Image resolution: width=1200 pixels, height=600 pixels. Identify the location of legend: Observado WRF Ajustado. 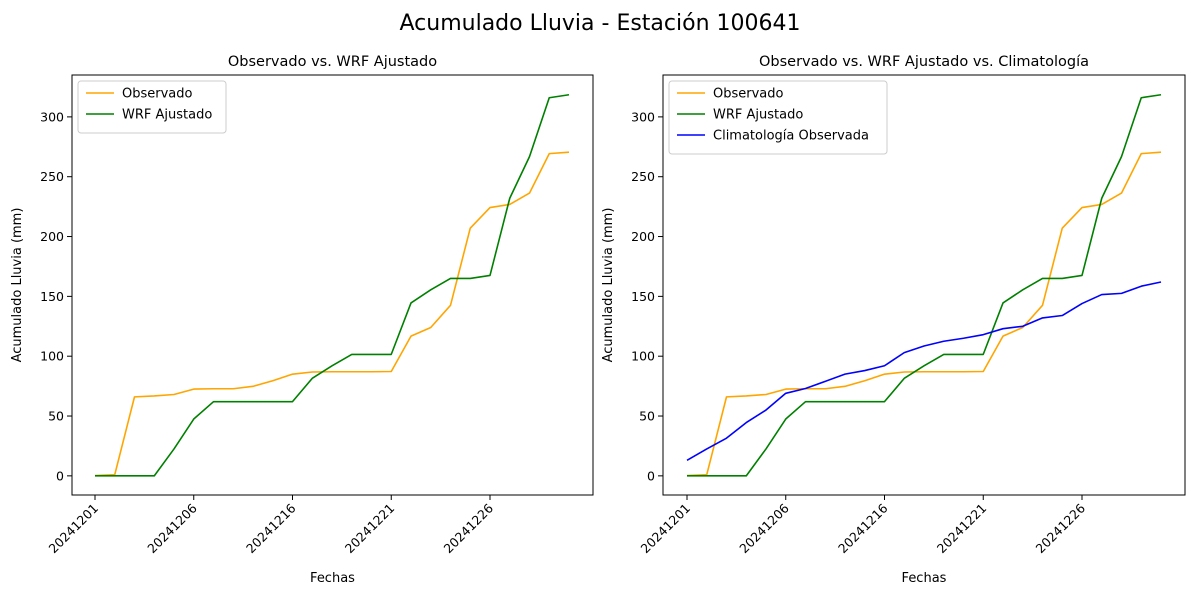
(152, 107).